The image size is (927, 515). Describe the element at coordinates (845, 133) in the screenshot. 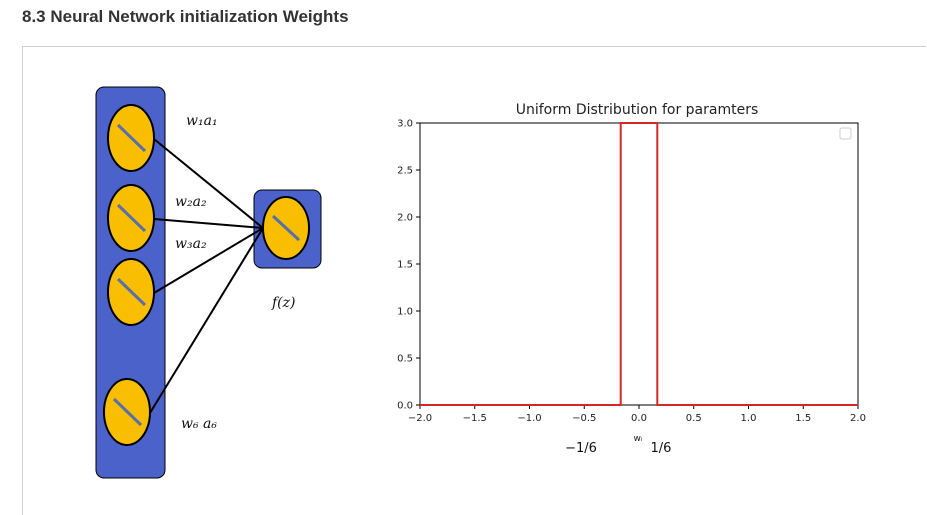

I see `legend-box` at that location.